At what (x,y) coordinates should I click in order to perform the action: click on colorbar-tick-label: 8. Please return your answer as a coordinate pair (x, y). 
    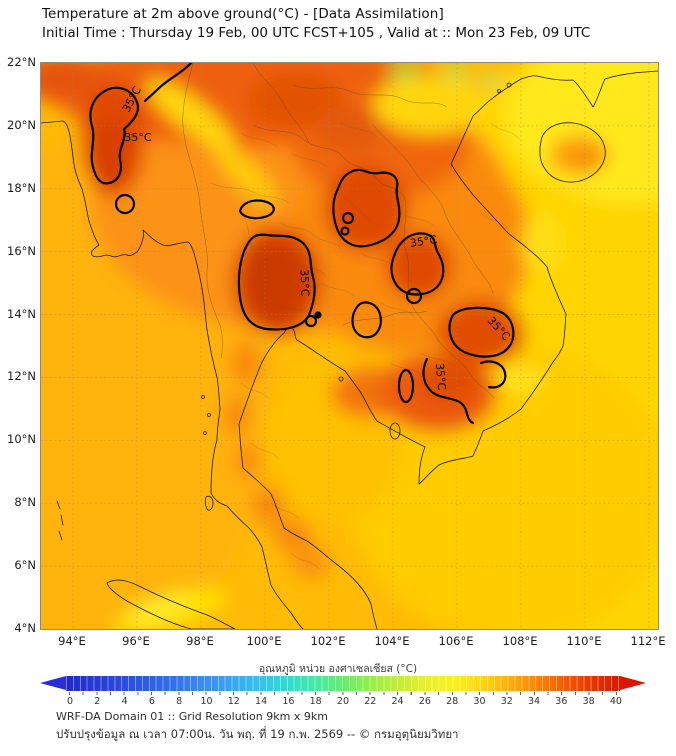
    Looking at the image, I should click on (179, 701).